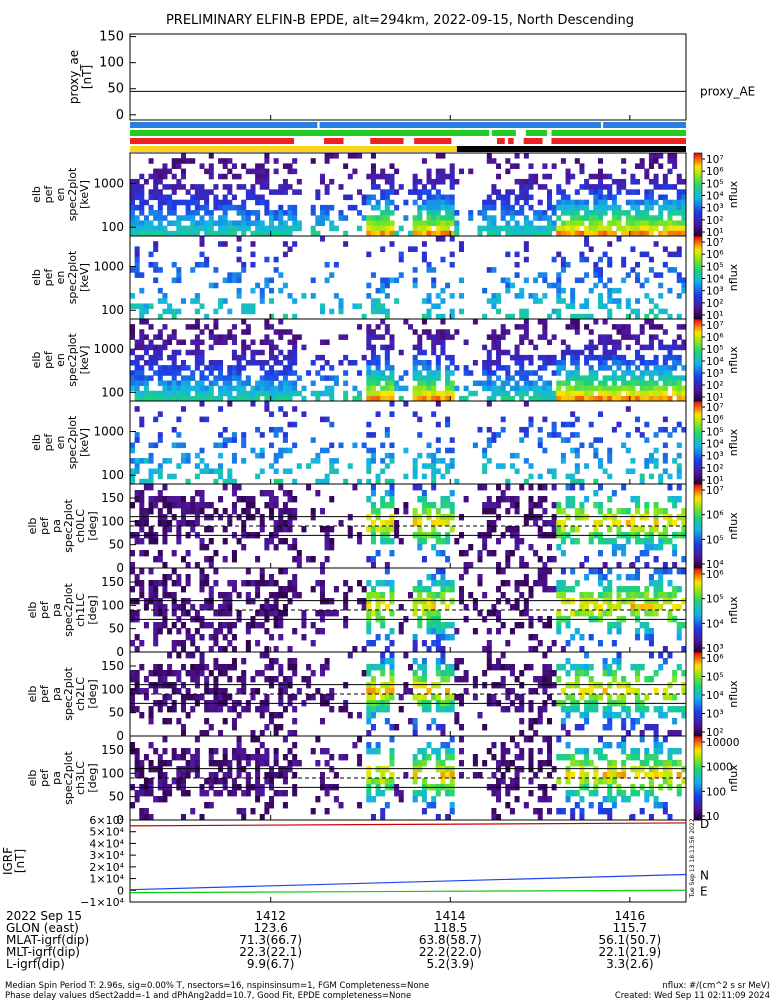 The height and width of the screenshot is (1000, 775). Describe the element at coordinates (715, 565) in the screenshot. I see `colorbar-tick-label: 10⁴` at that location.